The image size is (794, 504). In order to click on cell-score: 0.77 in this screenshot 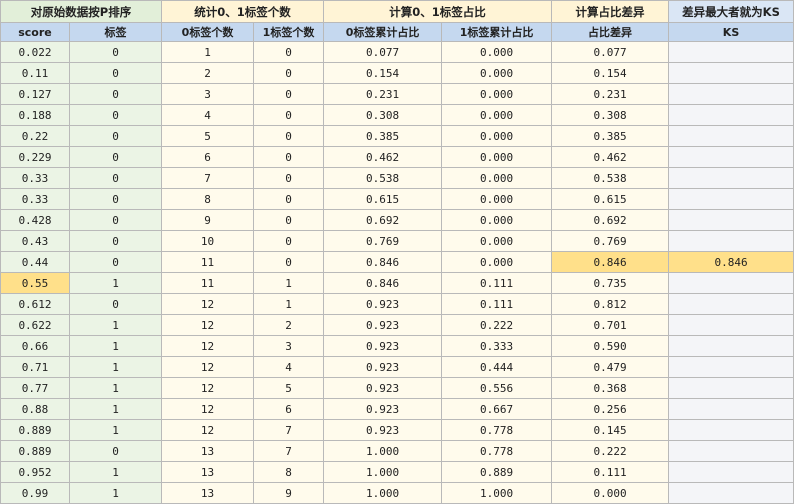, I will do `click(35, 388)`.